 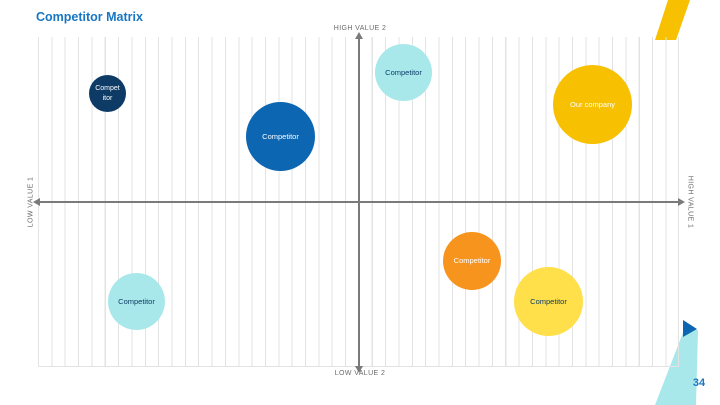 I want to click on page-number: 34, so click(x=699, y=383).